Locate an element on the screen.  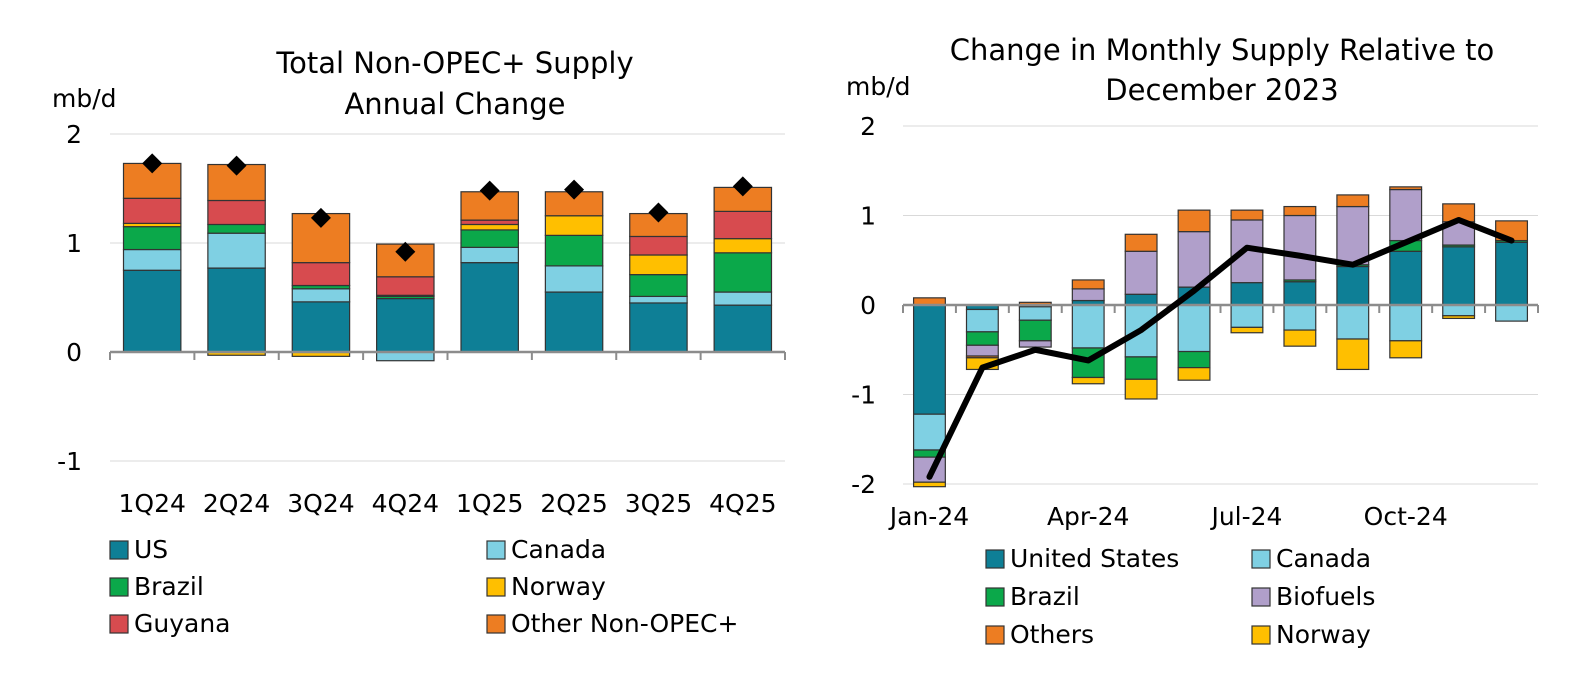
bar-norway-3q25 is located at coordinates (658, 265).